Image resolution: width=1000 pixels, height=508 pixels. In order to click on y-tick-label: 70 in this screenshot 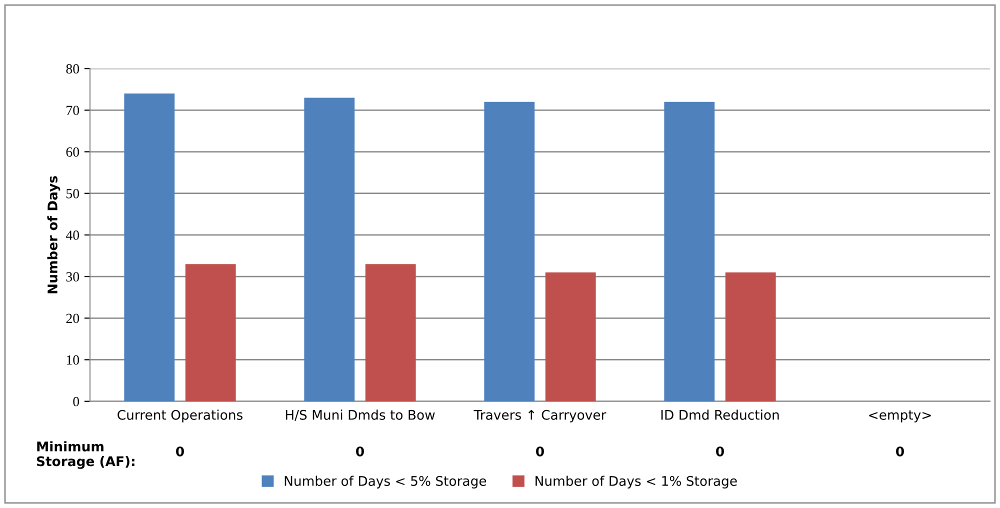, I will do `click(73, 111)`.